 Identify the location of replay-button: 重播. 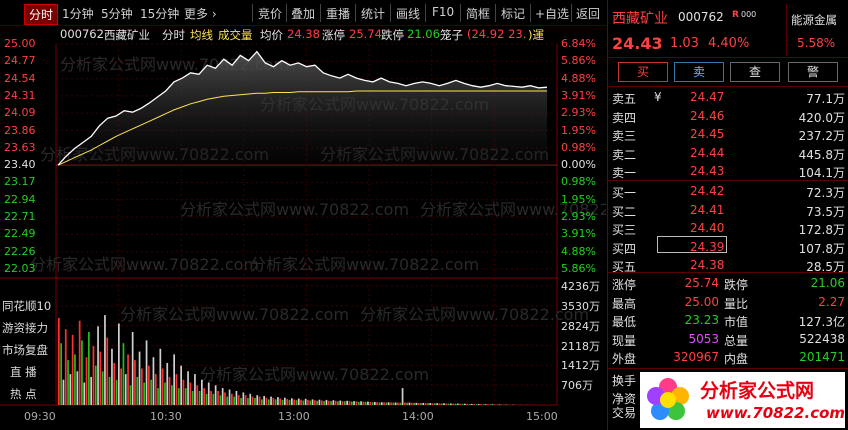
(338, 14).